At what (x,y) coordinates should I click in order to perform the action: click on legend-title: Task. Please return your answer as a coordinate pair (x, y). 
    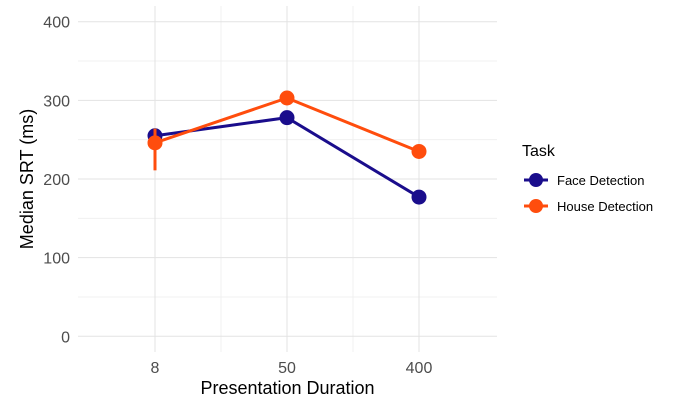
    Looking at the image, I should click on (539, 151).